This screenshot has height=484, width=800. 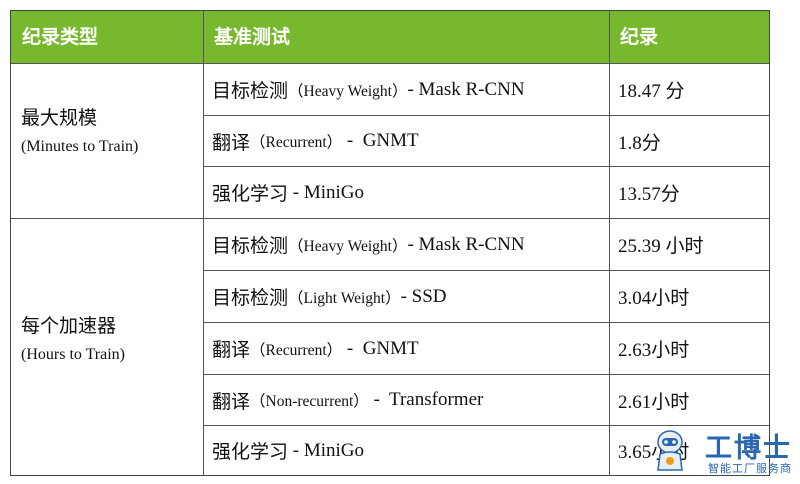 What do you see at coordinates (73, 354) in the screenshot?
I see `category-unit: (Hours to Train)` at bounding box center [73, 354].